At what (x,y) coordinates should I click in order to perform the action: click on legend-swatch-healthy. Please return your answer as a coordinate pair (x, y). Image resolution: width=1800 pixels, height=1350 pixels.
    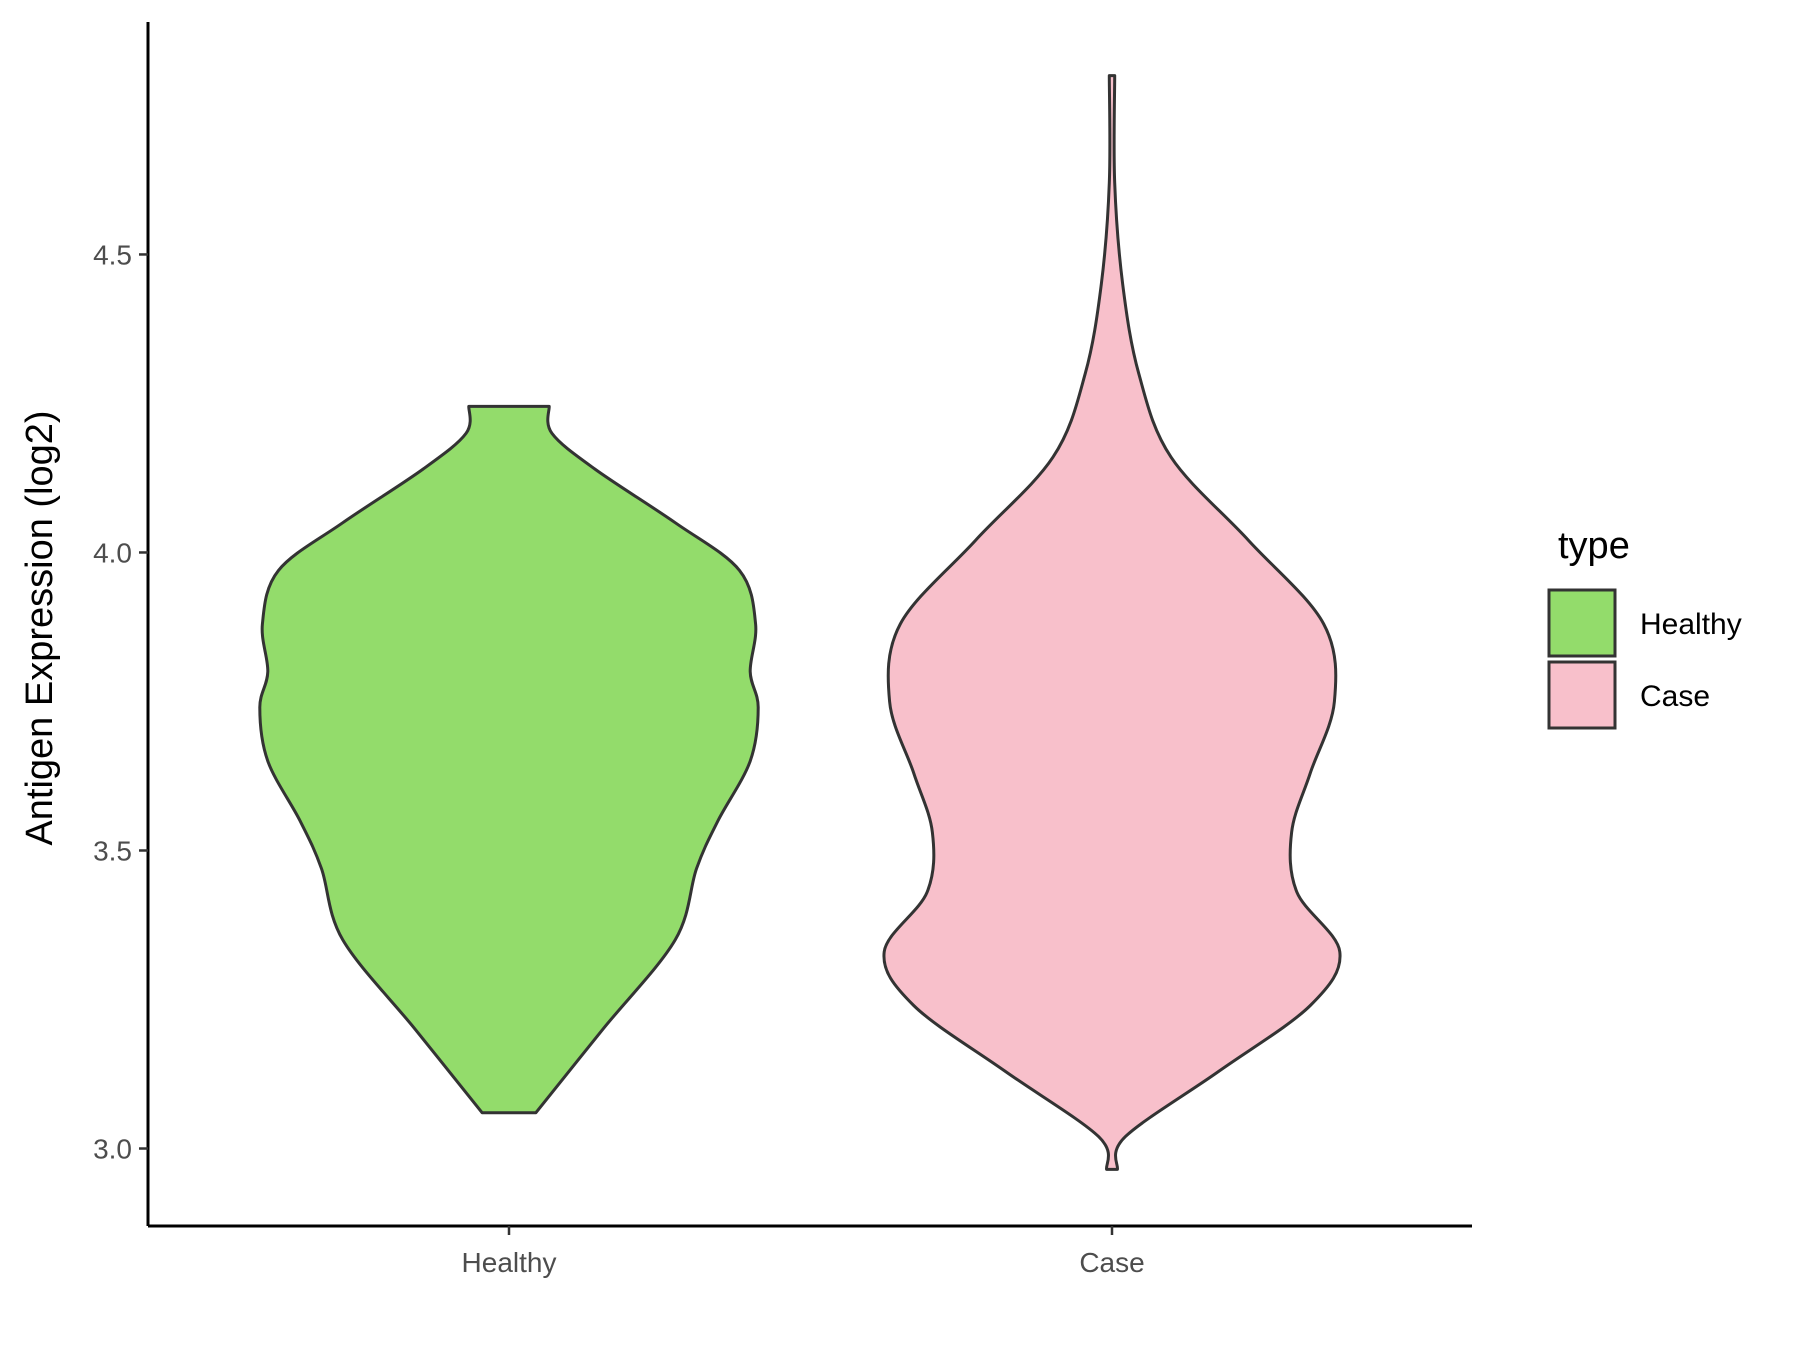
    Looking at the image, I should click on (1582, 623).